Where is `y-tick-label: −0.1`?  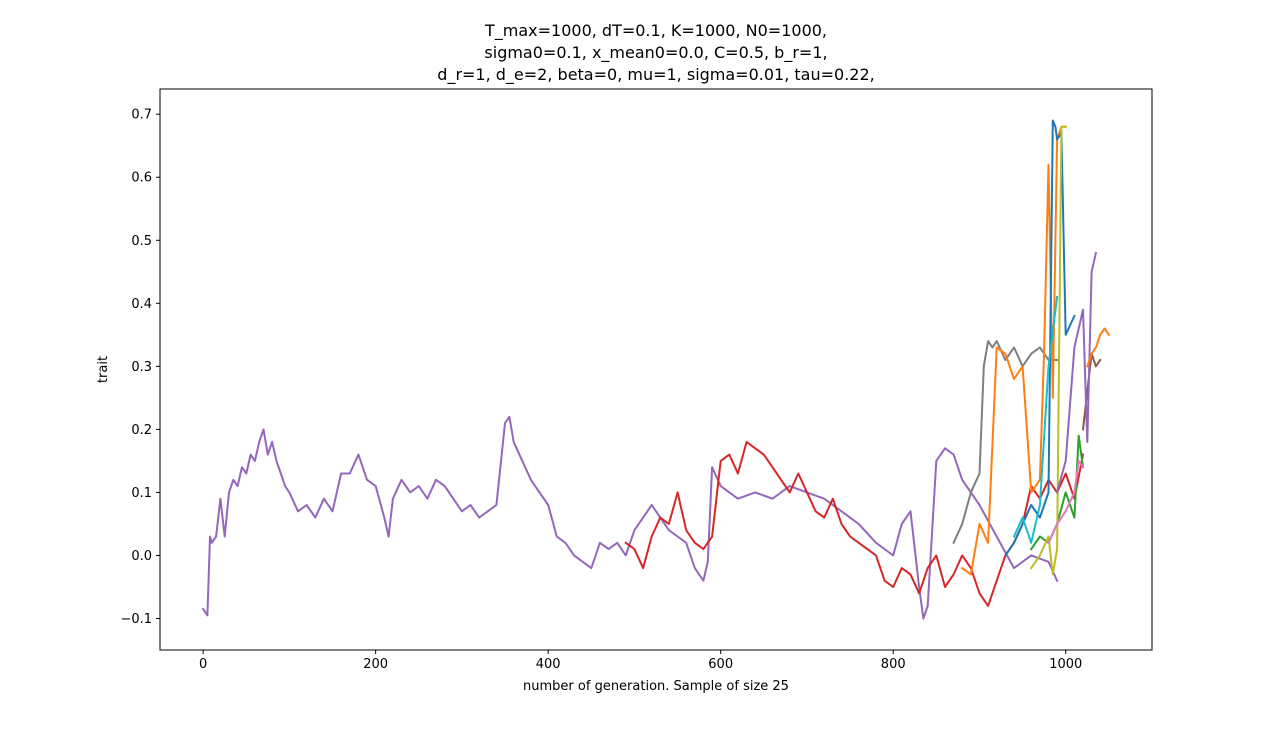 y-tick-label: −0.1 is located at coordinates (136, 619).